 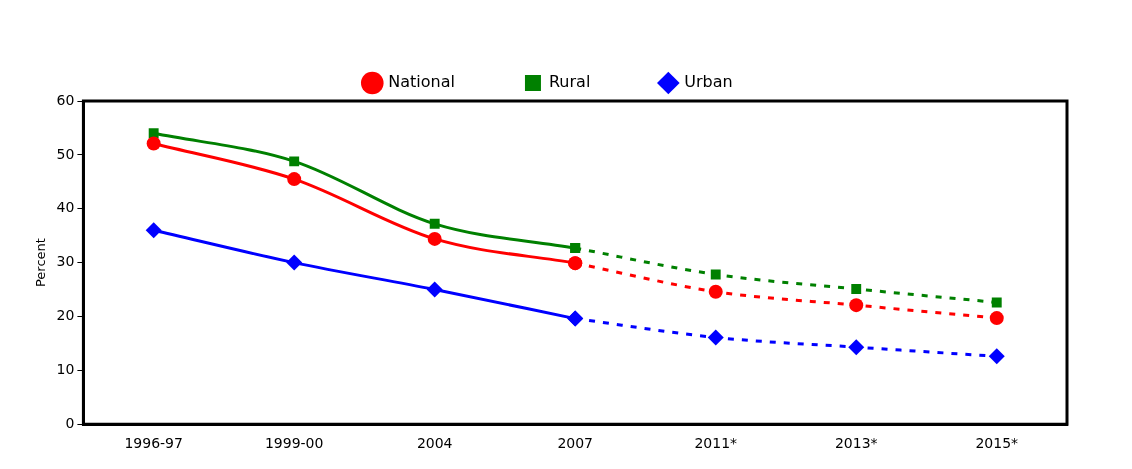 What do you see at coordinates (856, 443) in the screenshot?
I see `x-tick-label: 2013*` at bounding box center [856, 443].